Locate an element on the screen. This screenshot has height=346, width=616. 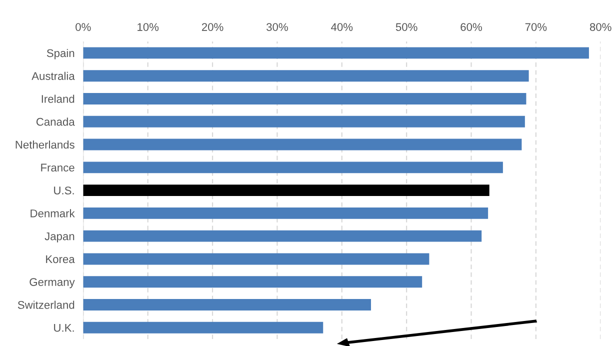
x-tick-label: 80% is located at coordinates (601, 27).